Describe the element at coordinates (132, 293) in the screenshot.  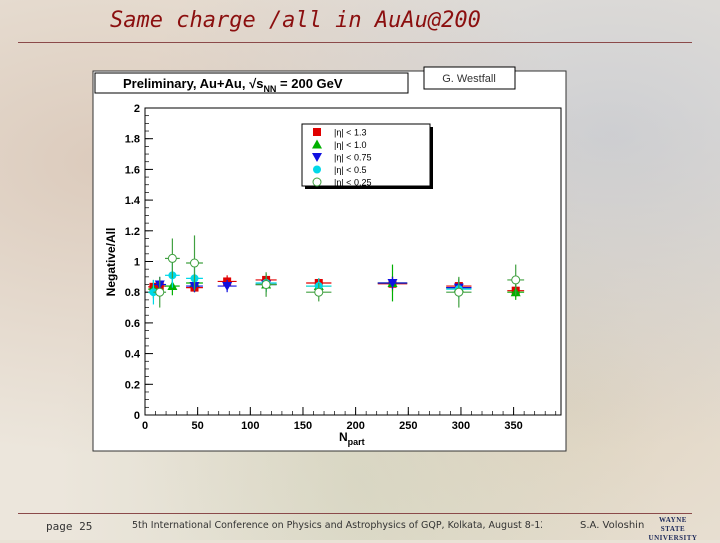
I see `y-tick-label: 0.8` at that location.